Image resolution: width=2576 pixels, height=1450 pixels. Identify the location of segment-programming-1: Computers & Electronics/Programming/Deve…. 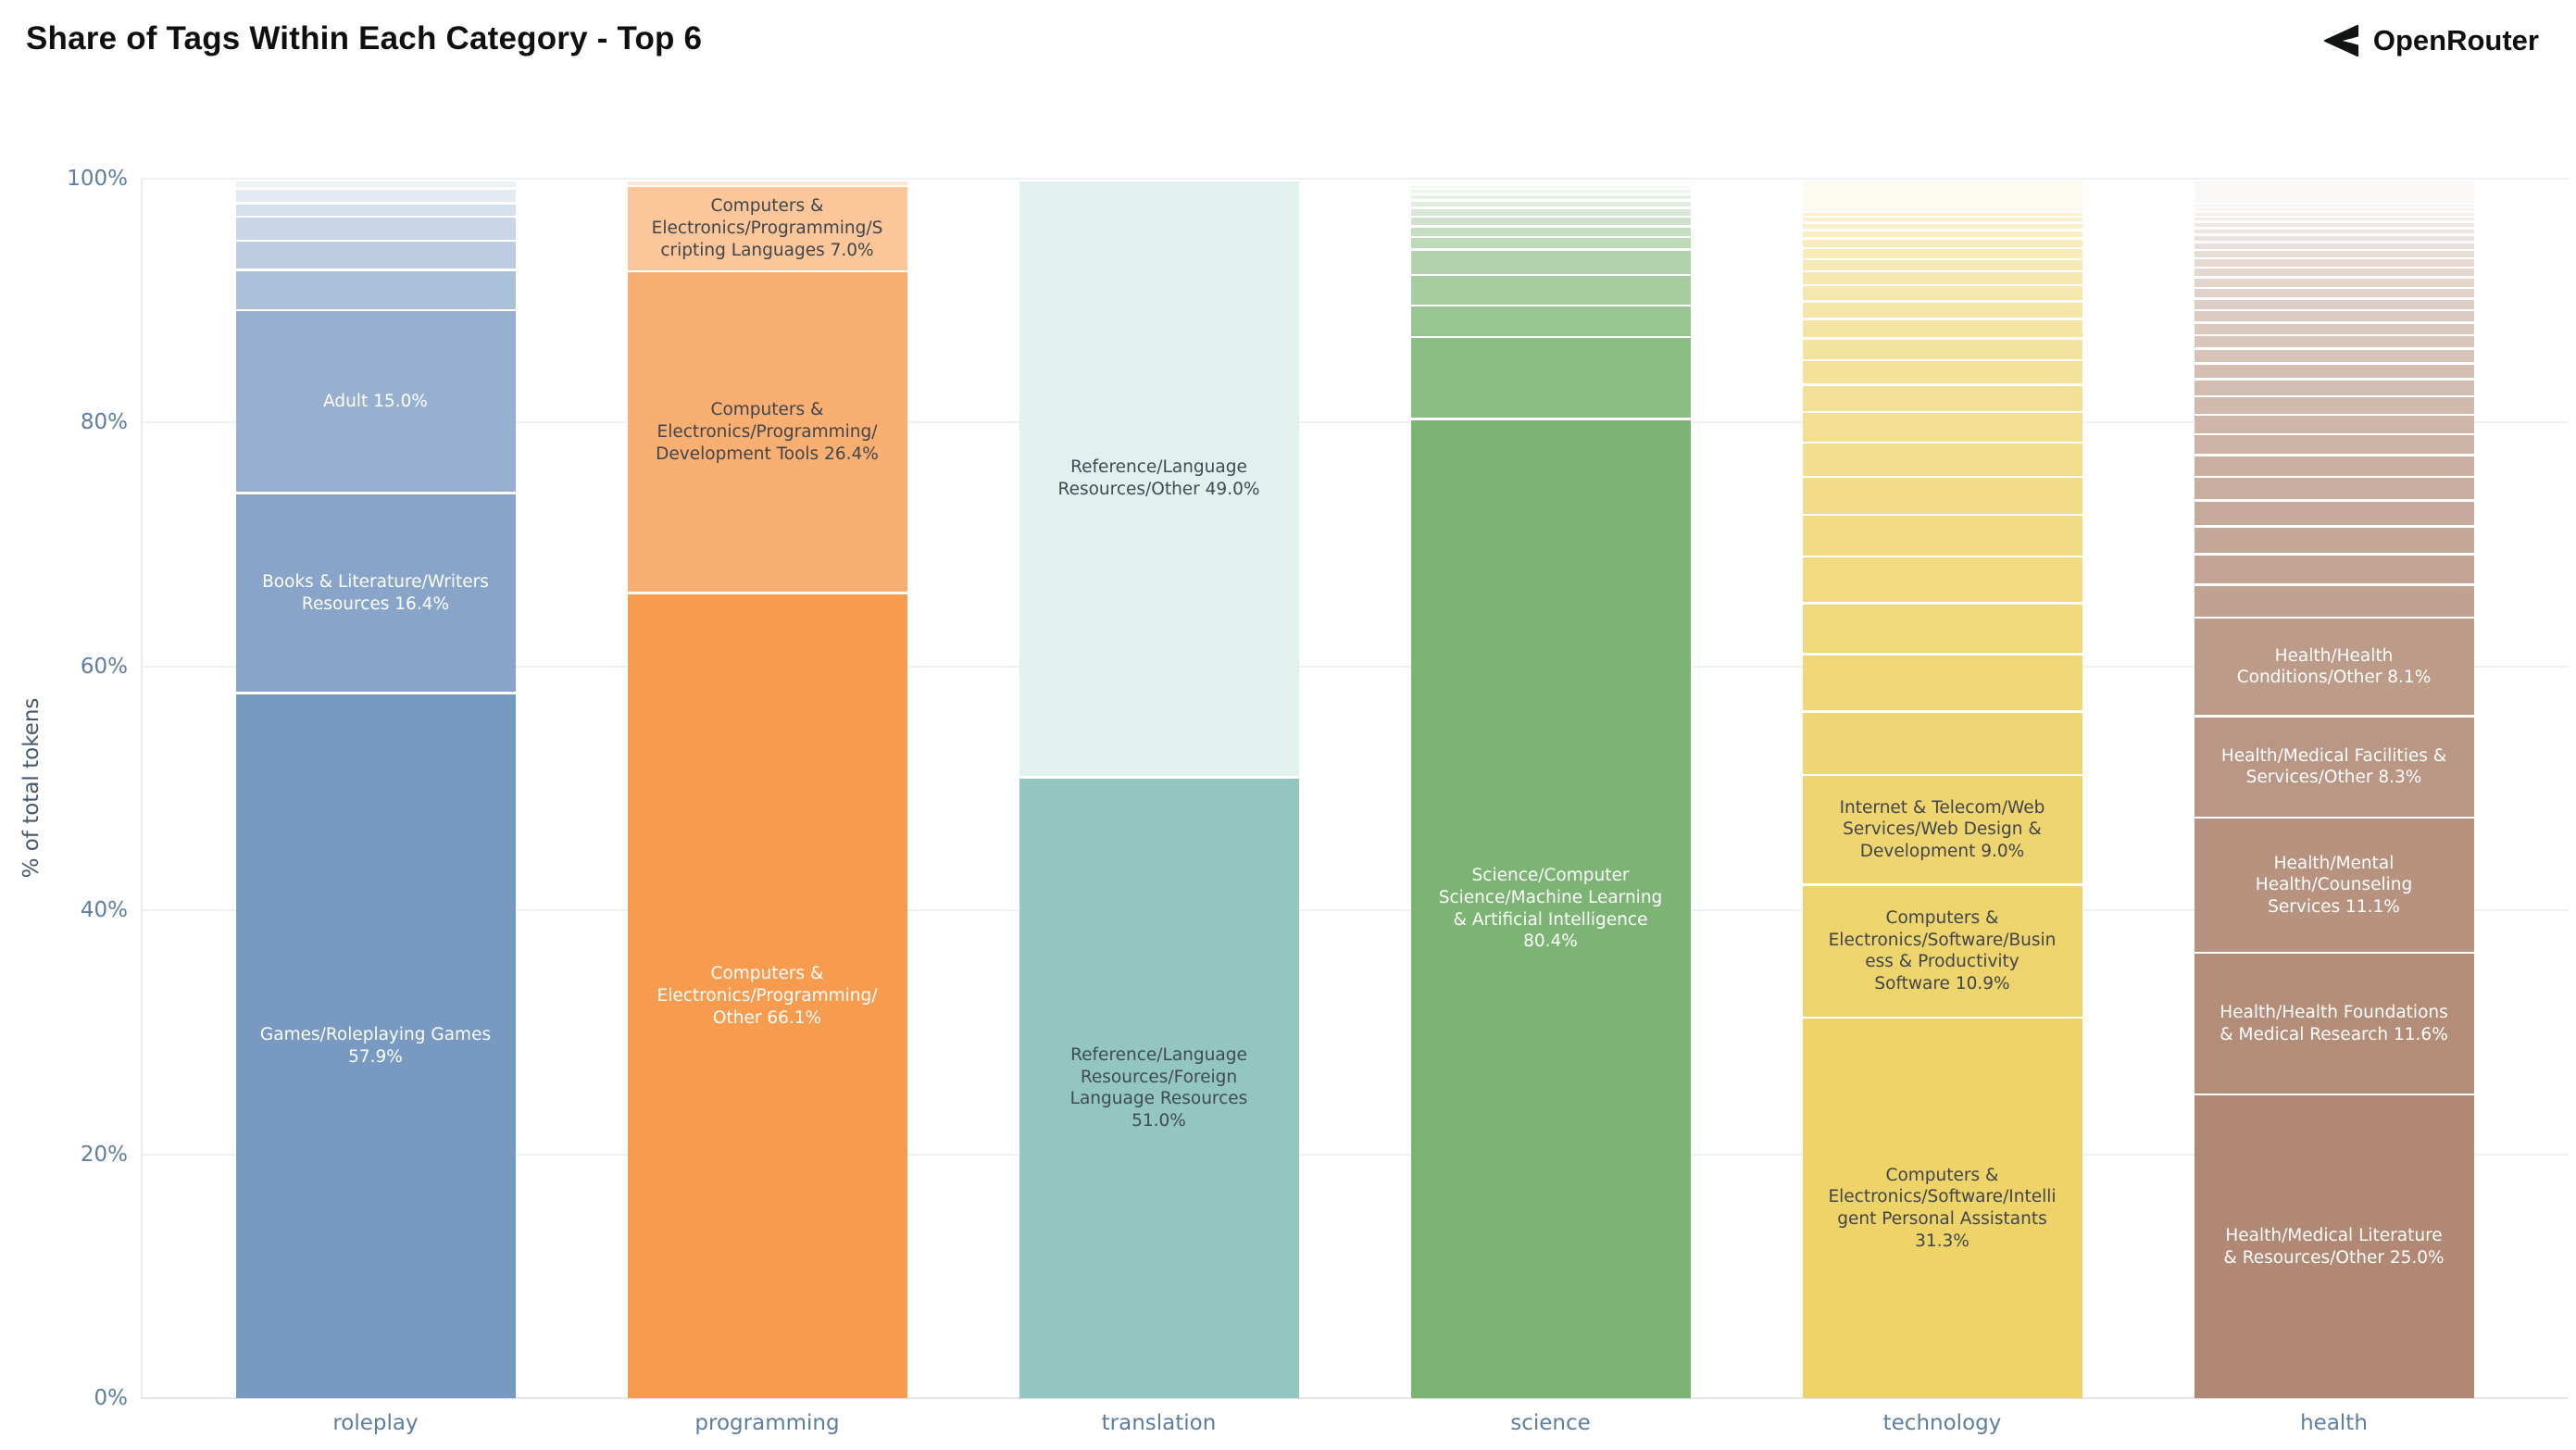
(767, 432).